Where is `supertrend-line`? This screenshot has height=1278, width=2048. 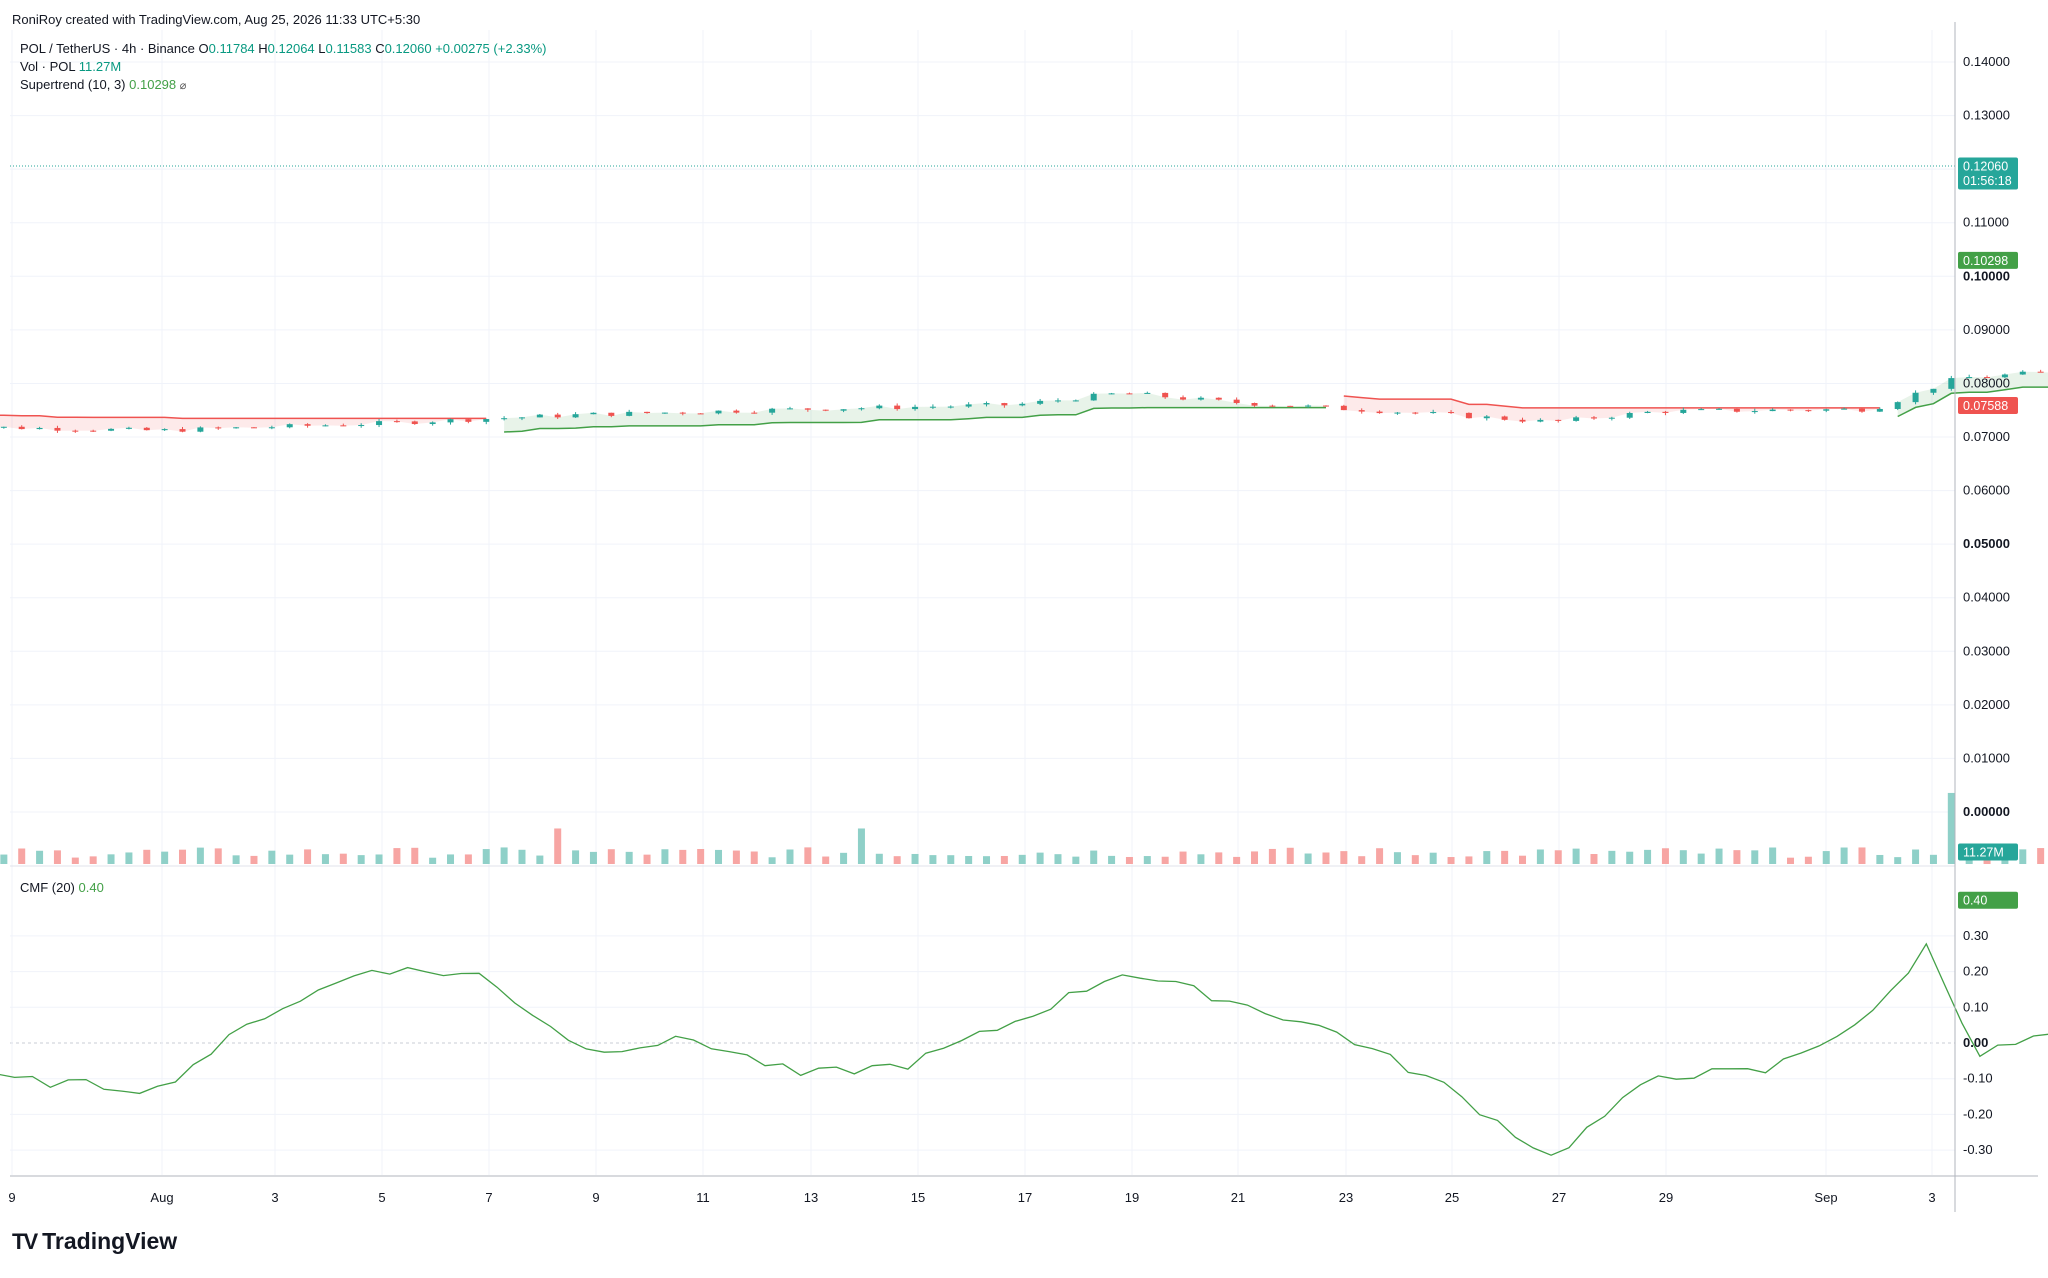 supertrend-line is located at coordinates (1972, 402).